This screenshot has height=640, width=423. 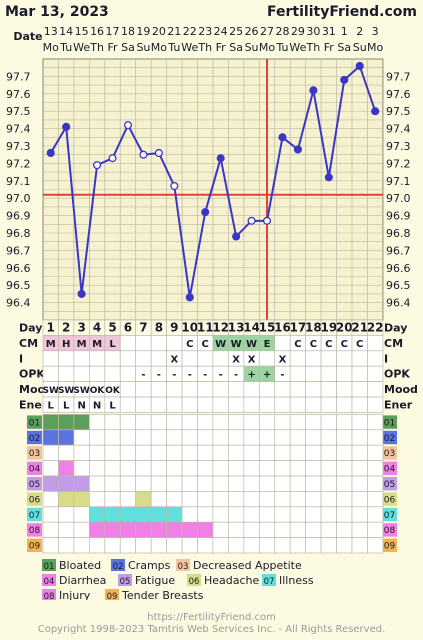 I want to click on legend-name-05: Fatigue, so click(x=155, y=580).